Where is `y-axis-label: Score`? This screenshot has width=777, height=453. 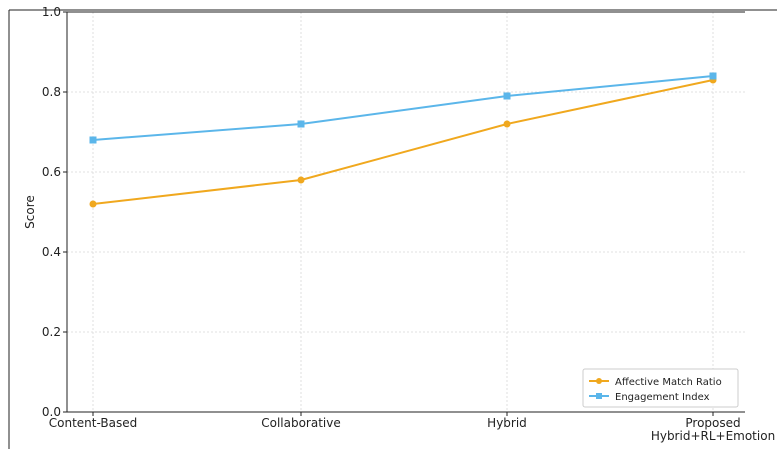
y-axis-label: Score is located at coordinates (30, 212).